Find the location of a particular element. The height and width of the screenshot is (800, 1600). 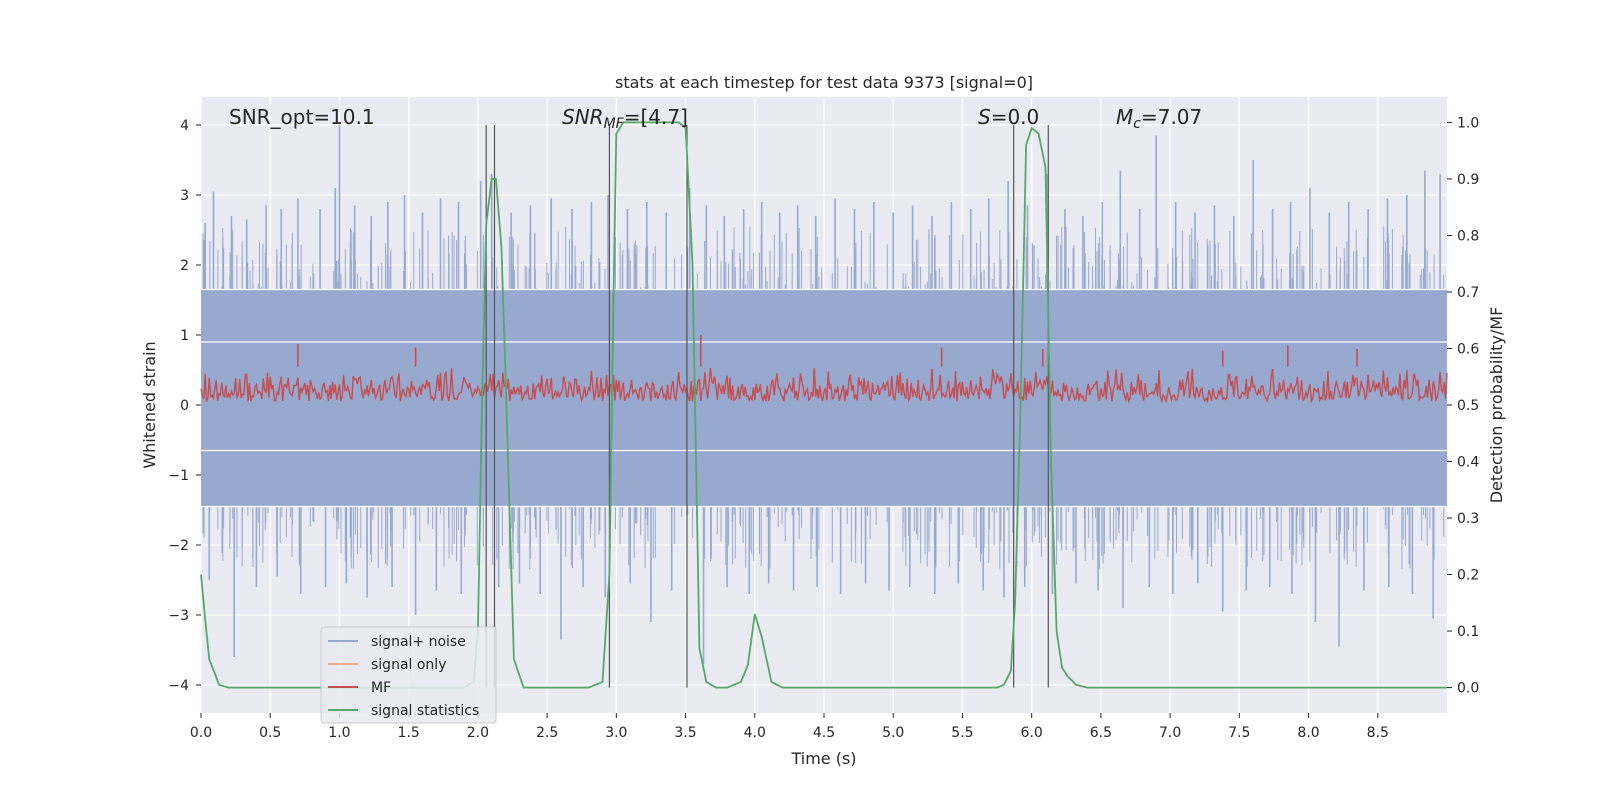

annotation-snr-opt: SNR_opt=10.1 is located at coordinates (302, 117).